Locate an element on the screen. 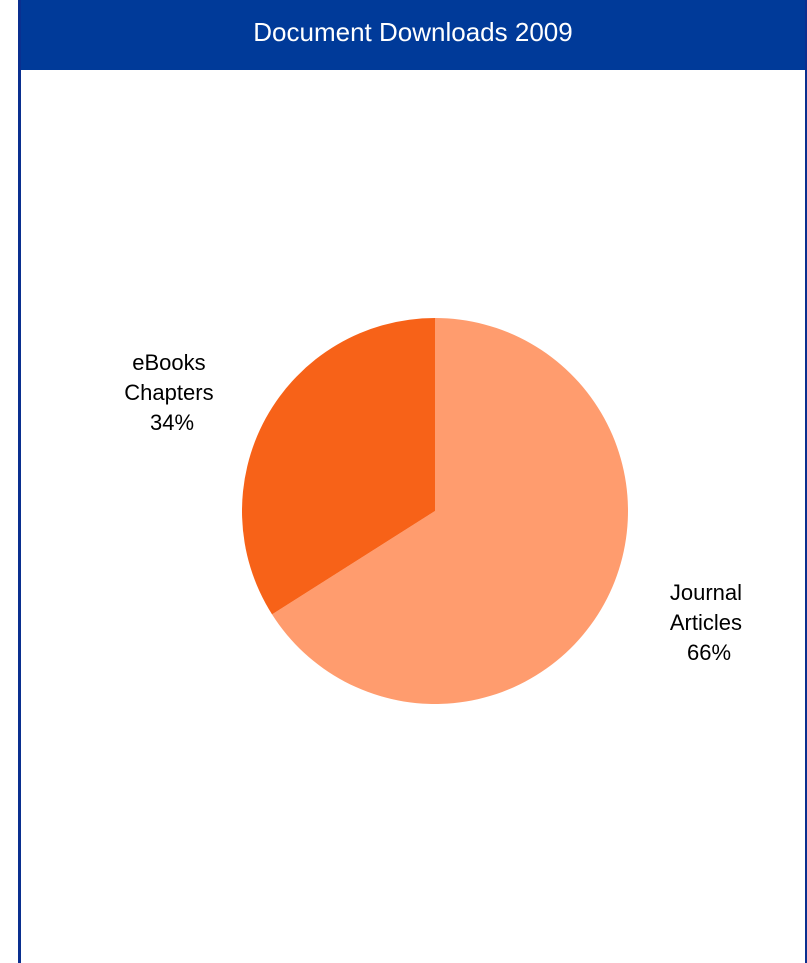 This screenshot has width=807, height=963. slice-label-ebooks-line-1: eBooks is located at coordinates (168, 362).